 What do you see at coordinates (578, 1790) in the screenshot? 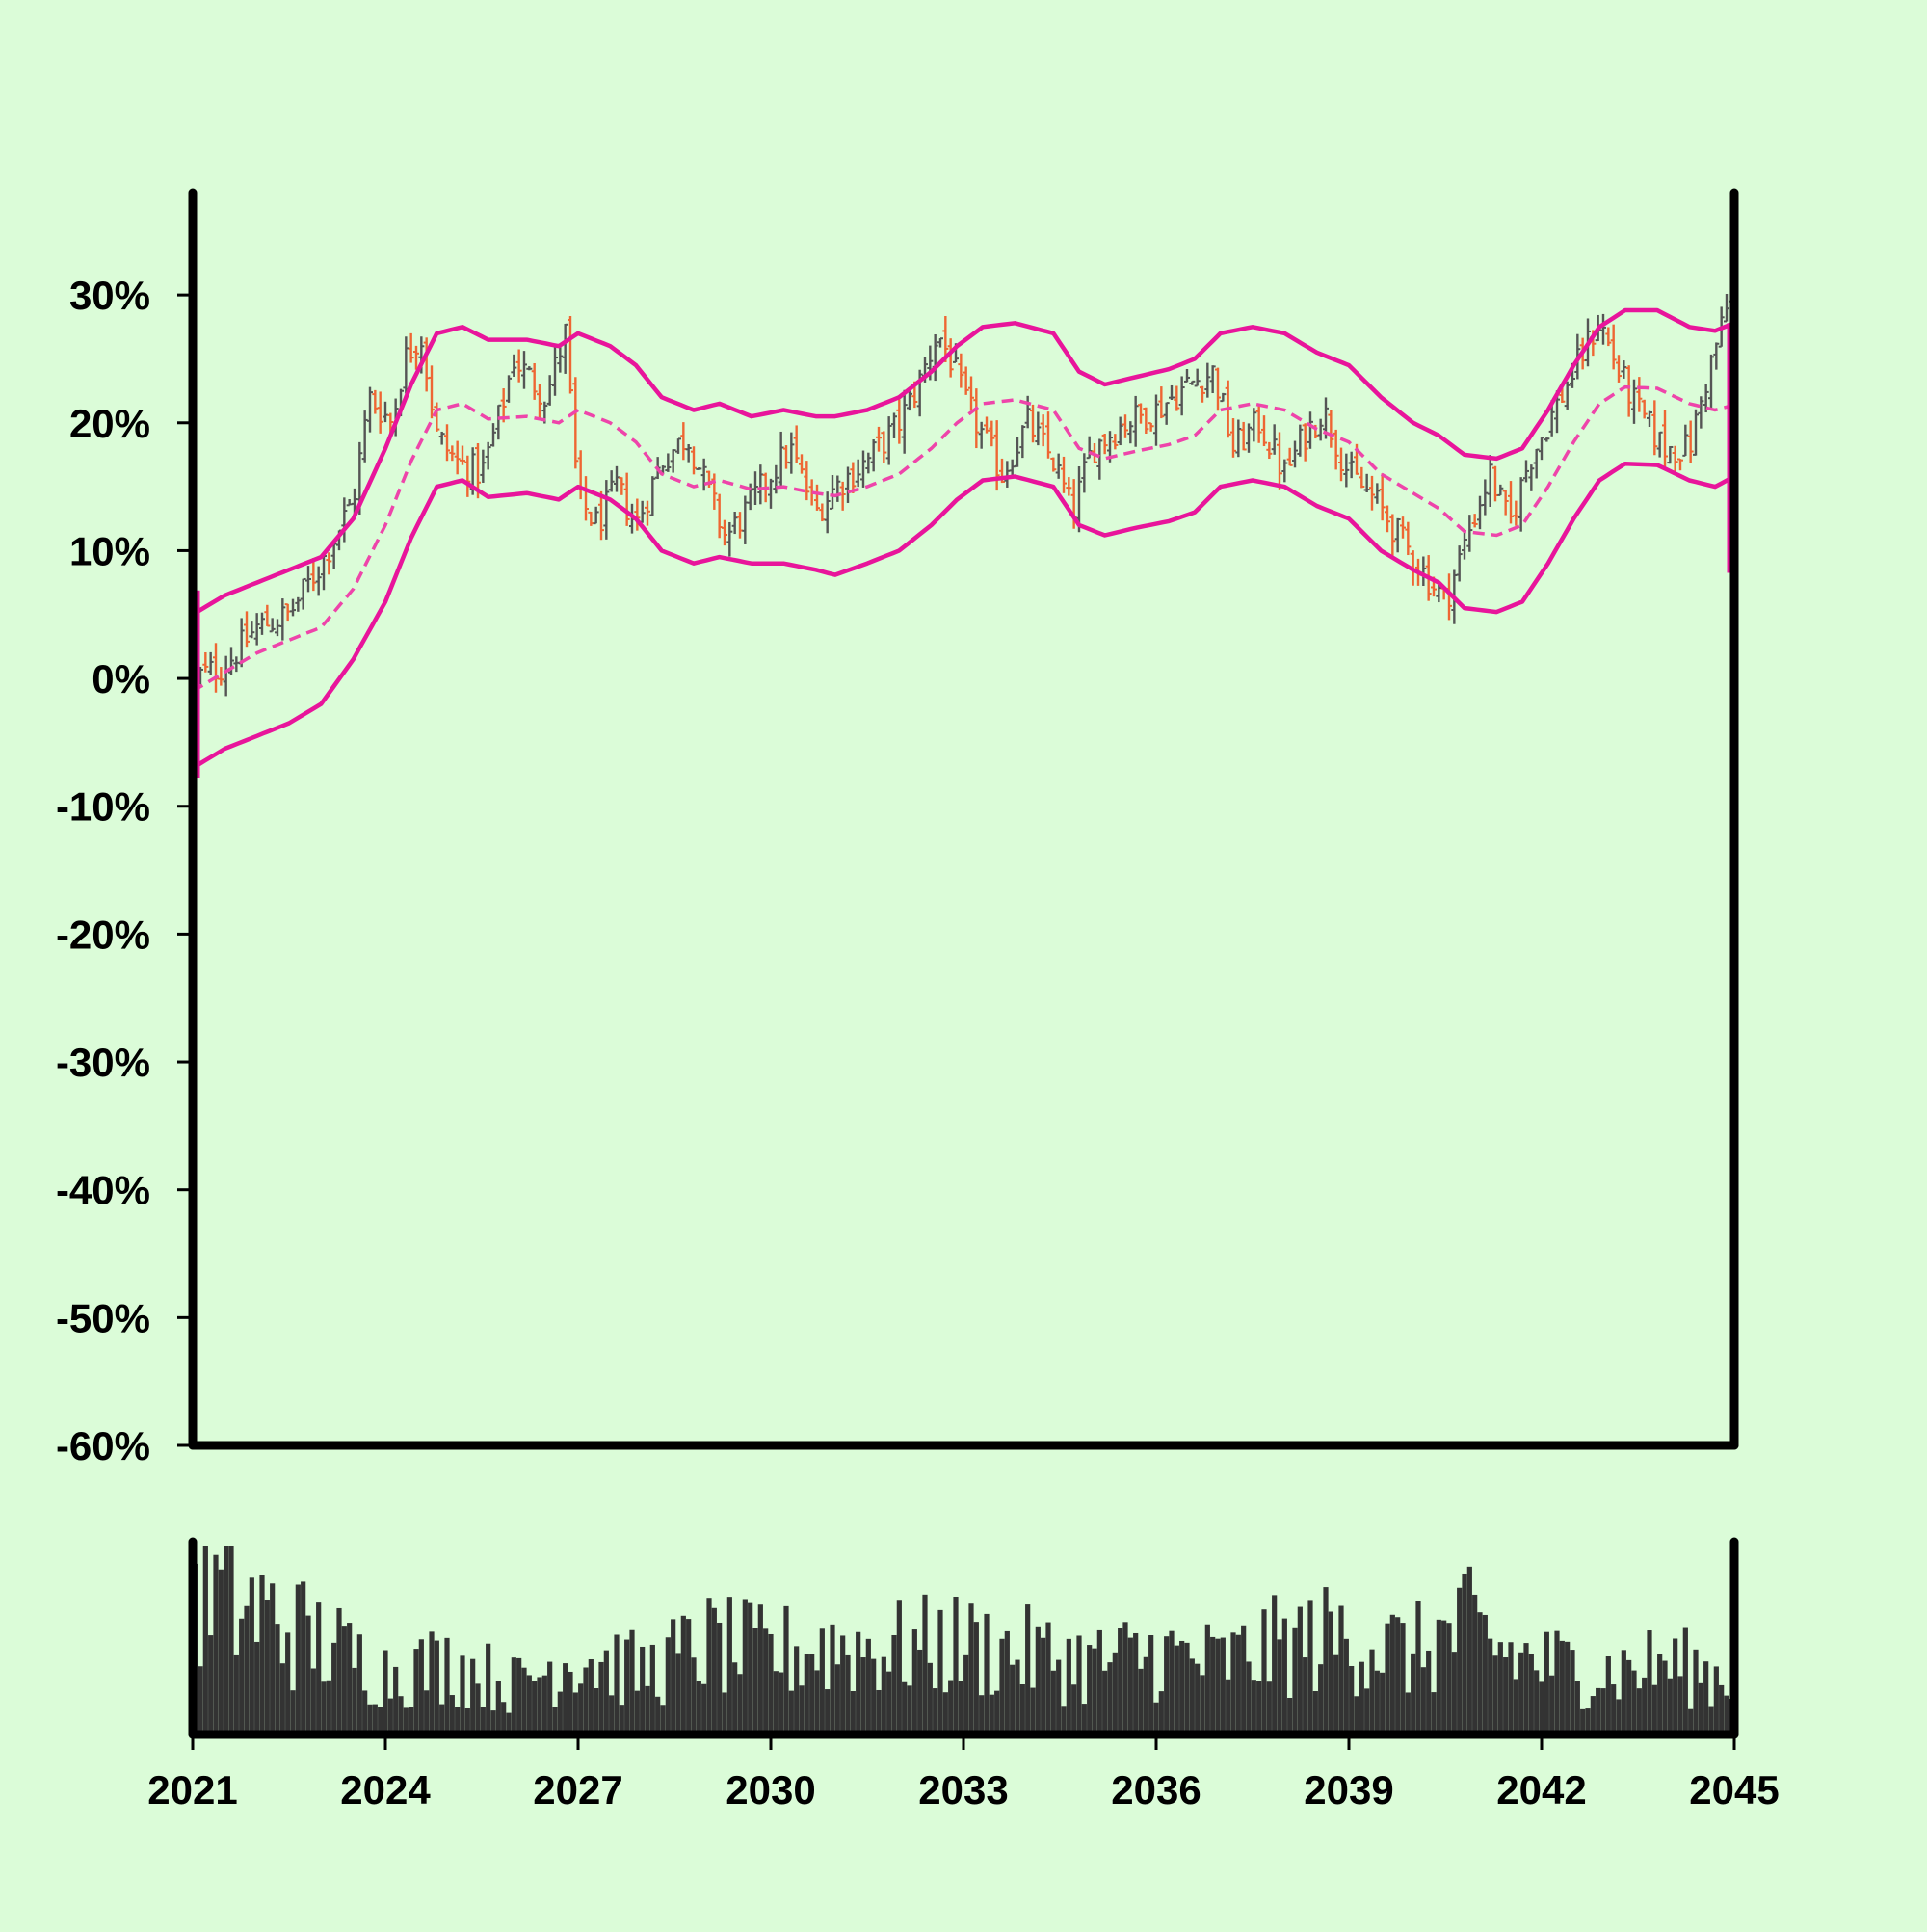
I see `x-tick-label: 2027` at bounding box center [578, 1790].